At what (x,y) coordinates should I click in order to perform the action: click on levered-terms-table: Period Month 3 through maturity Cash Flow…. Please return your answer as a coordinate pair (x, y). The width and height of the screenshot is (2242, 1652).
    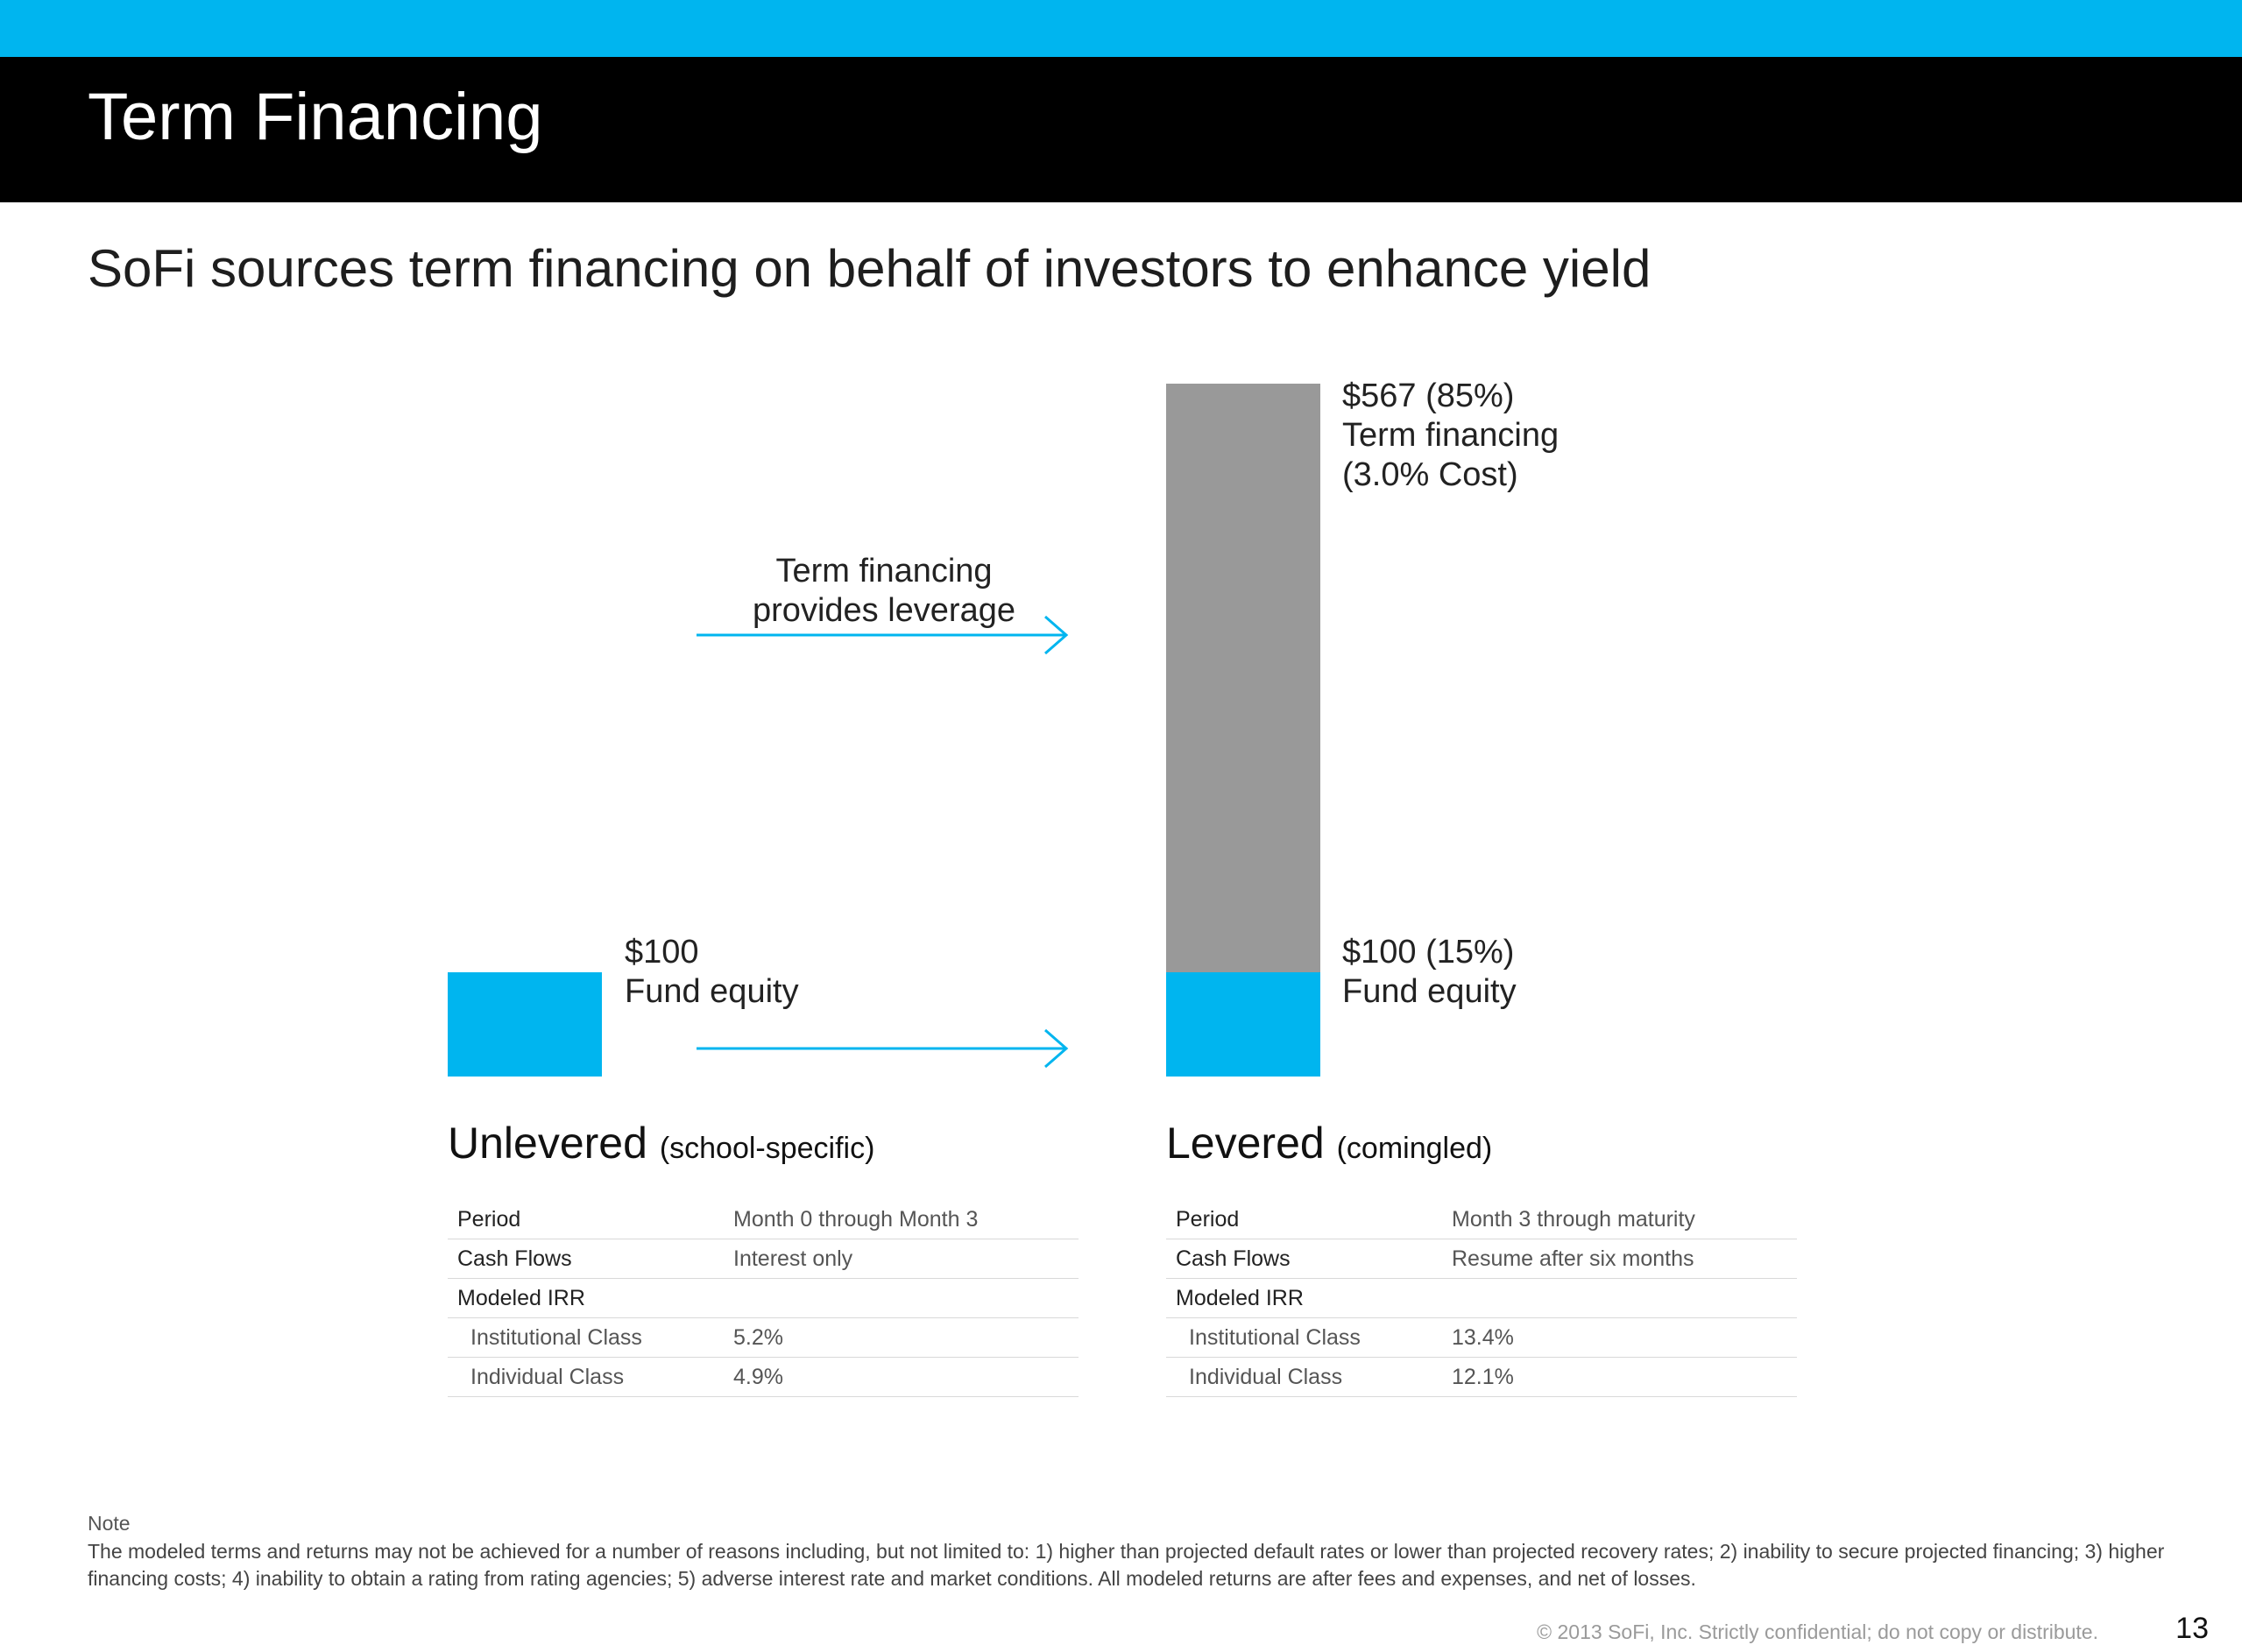
    Looking at the image, I should click on (1481, 1298).